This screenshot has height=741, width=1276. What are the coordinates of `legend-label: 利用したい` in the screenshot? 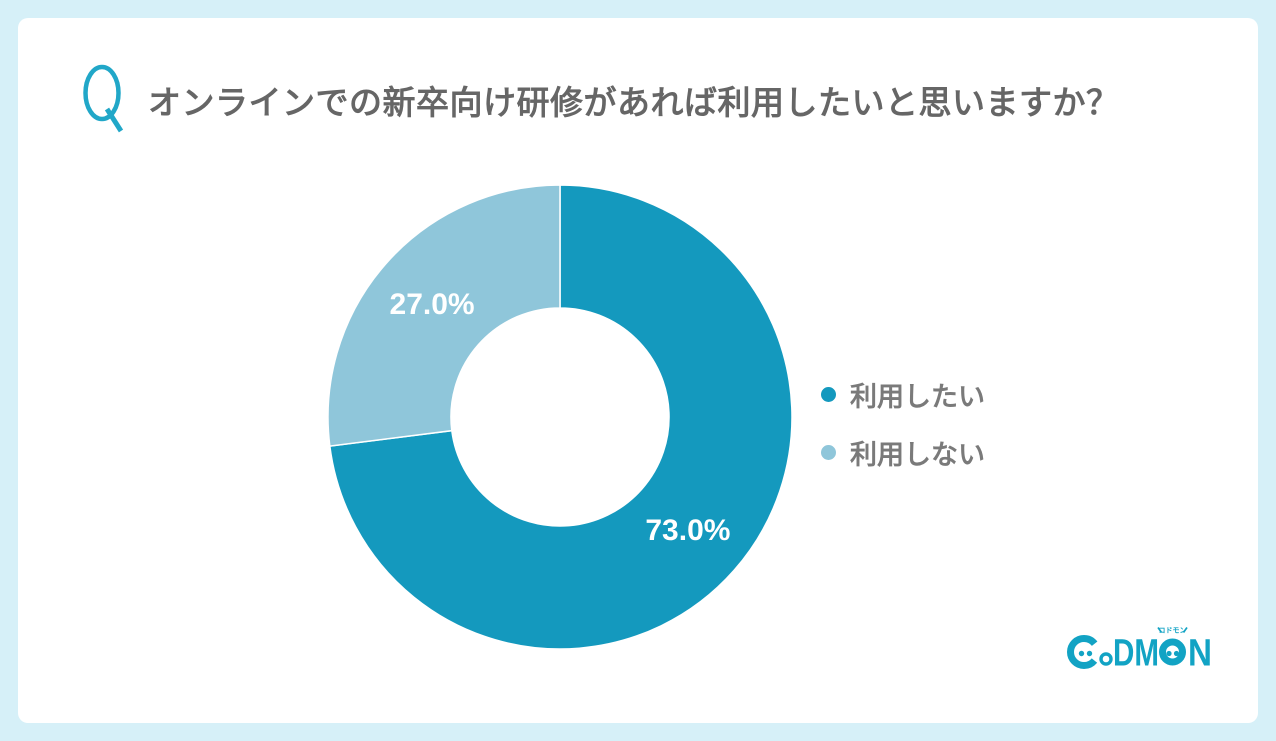 It's located at (917, 397).